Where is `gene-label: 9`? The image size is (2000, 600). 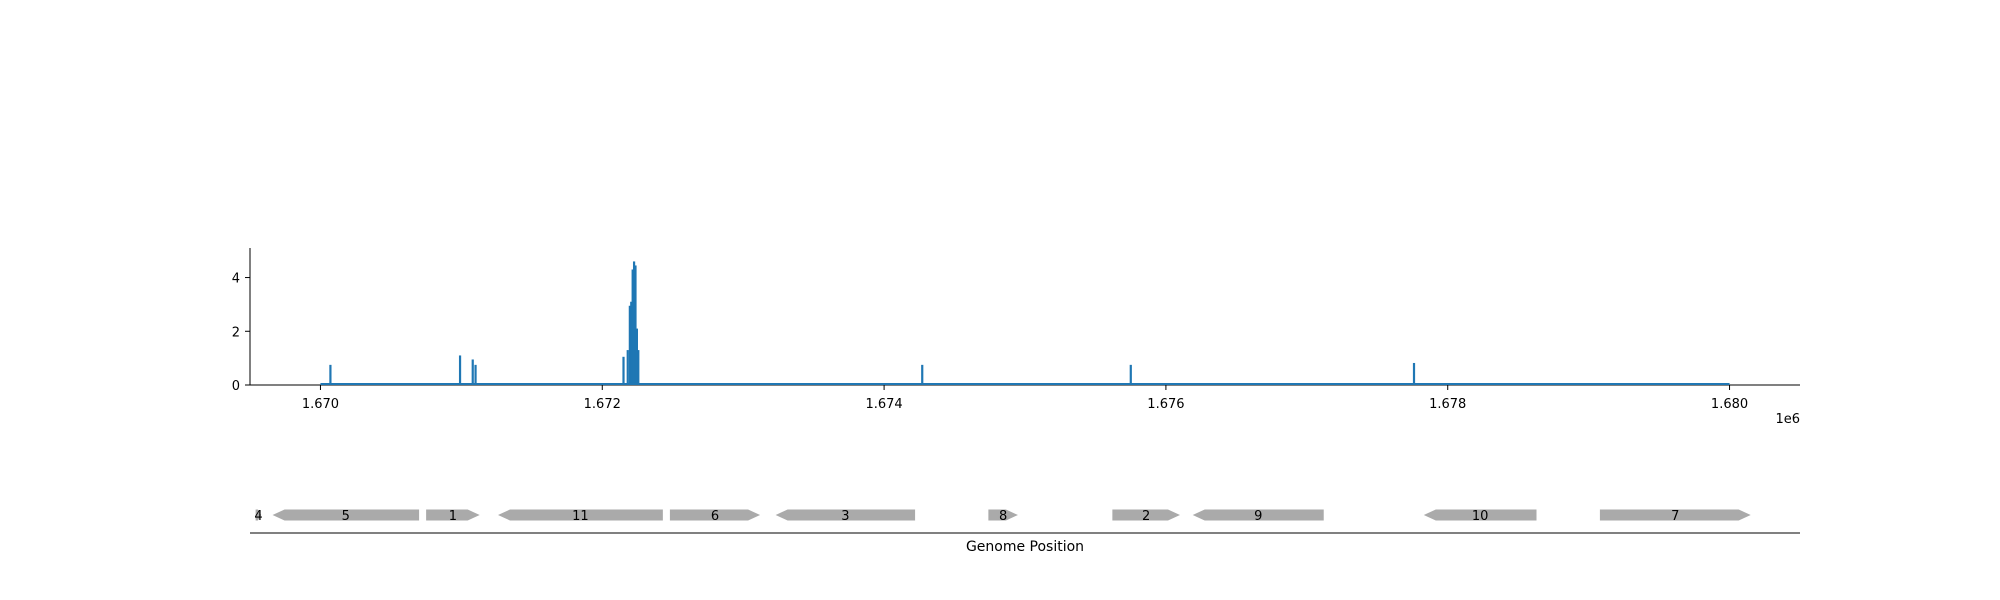
gene-label: 9 is located at coordinates (1258, 516).